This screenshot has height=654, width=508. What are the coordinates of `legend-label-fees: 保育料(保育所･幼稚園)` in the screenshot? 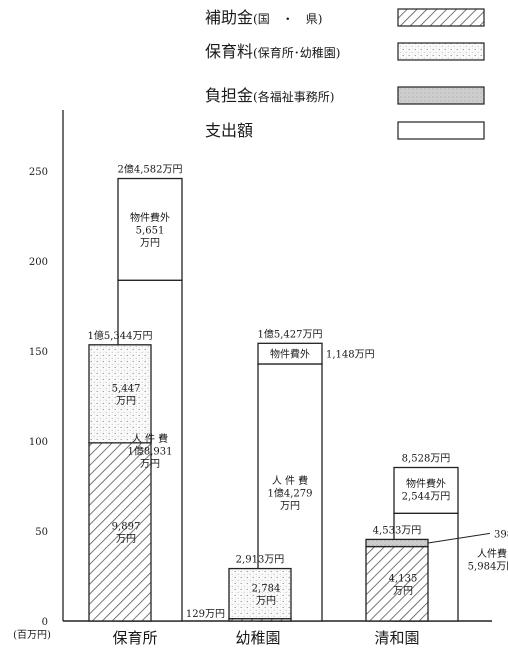 It's located at (272, 51).